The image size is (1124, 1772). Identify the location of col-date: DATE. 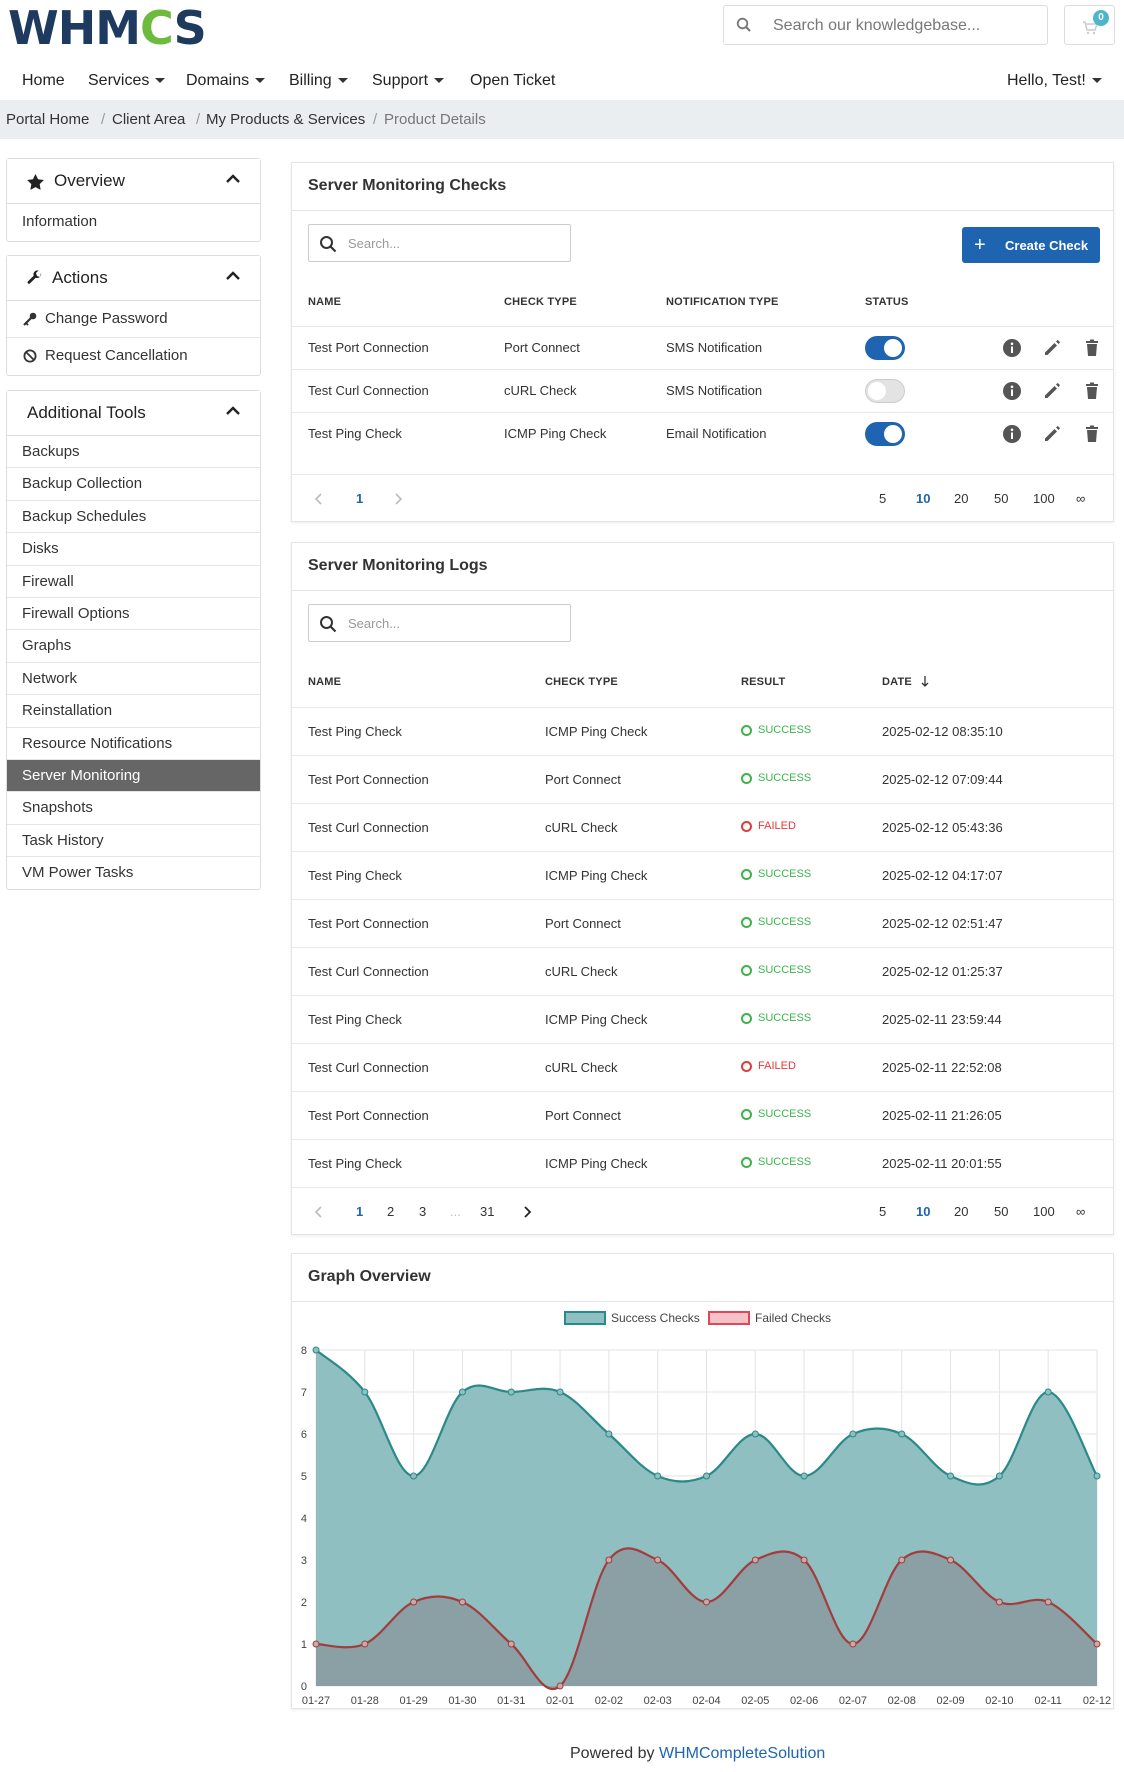
(905, 682).